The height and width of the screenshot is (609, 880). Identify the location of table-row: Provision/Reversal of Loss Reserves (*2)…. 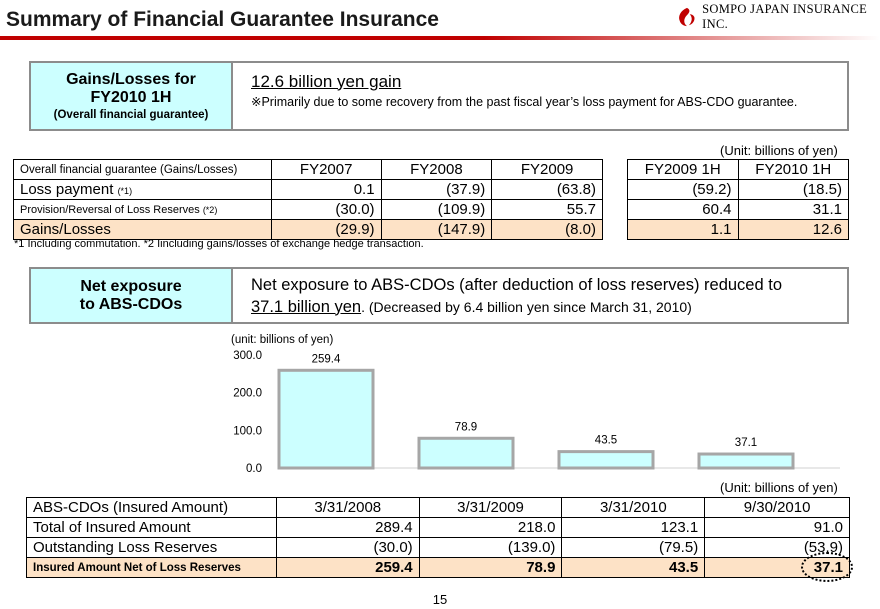
(308, 209).